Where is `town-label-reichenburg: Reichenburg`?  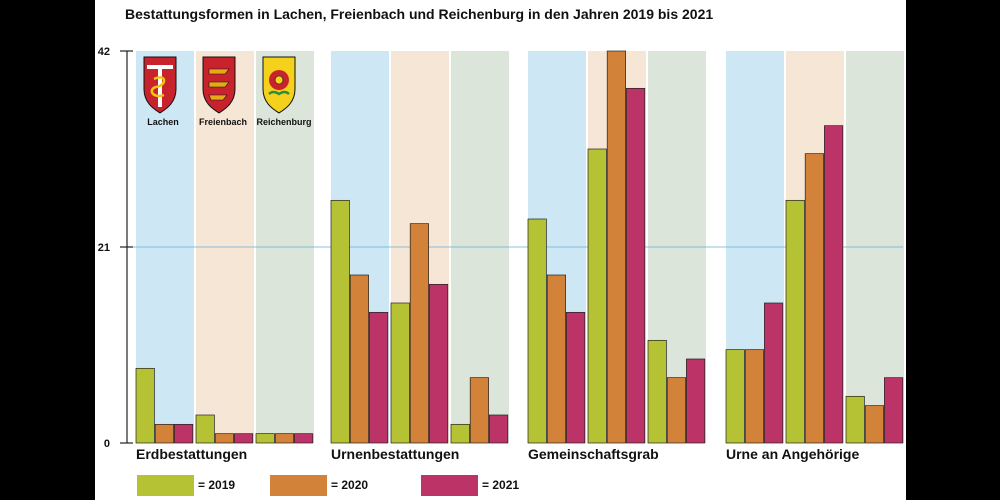 town-label-reichenburg: Reichenburg is located at coordinates (283, 122).